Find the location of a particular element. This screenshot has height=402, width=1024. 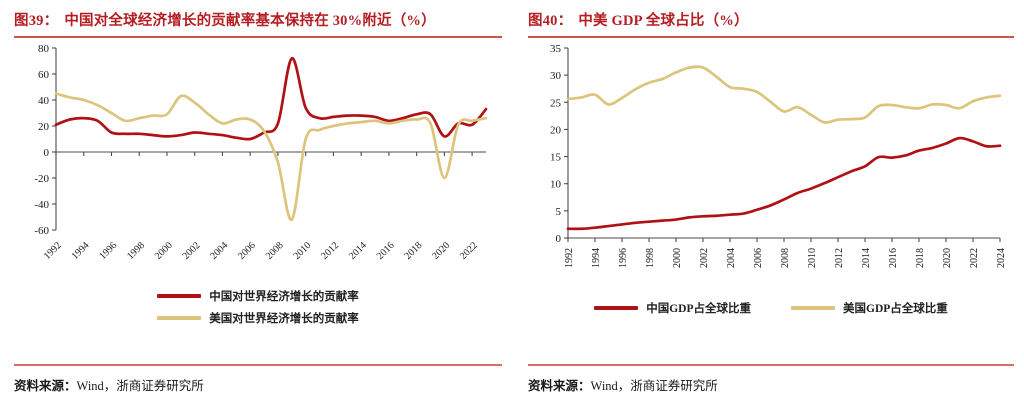

figure-40-source: 资料来源：Wind，浙商证券研究所 is located at coordinates (771, 380).